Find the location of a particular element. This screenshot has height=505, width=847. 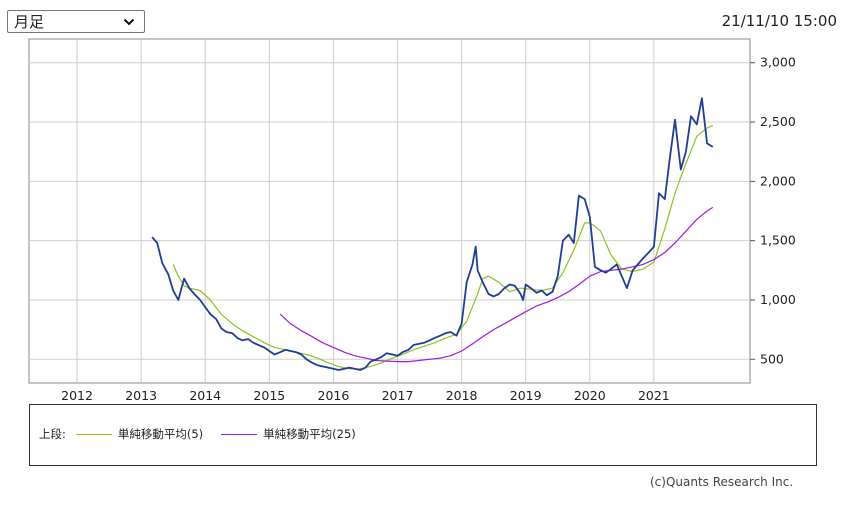

x-tick-label: 2013 is located at coordinates (141, 395).